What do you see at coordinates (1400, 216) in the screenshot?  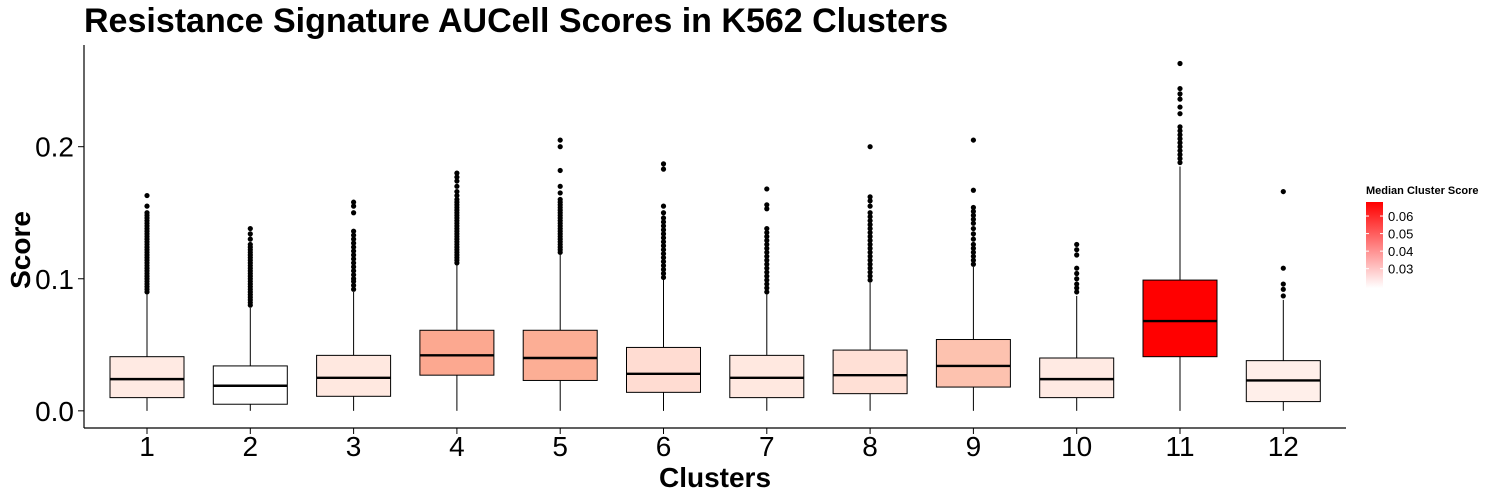 I see `legend-tick-label: 0.06` at bounding box center [1400, 216].